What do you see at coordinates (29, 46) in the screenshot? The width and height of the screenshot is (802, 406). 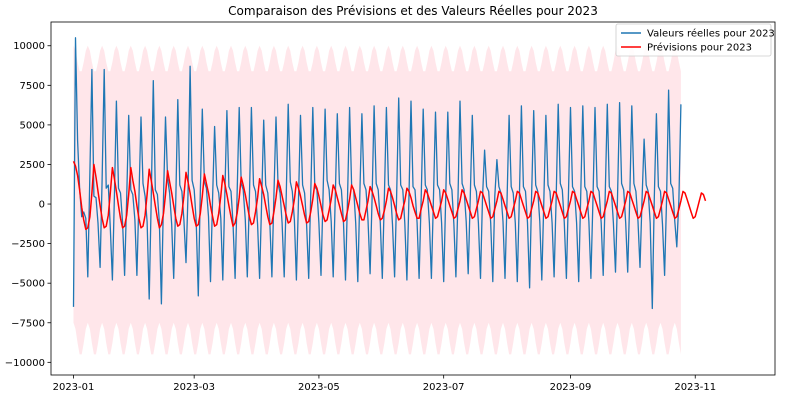 I see `y-tick-label: 10000` at bounding box center [29, 46].